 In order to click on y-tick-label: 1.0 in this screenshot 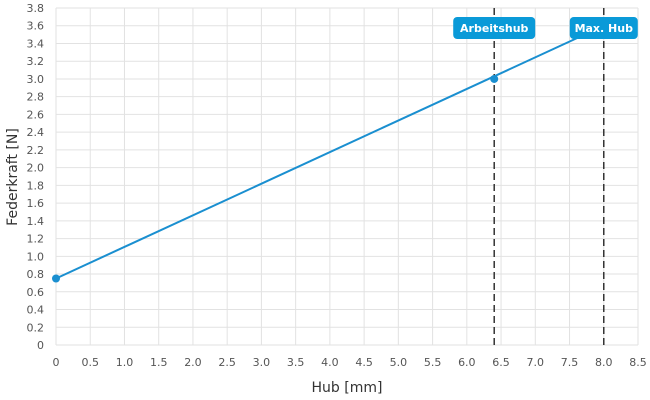, I will do `click(36, 256)`.